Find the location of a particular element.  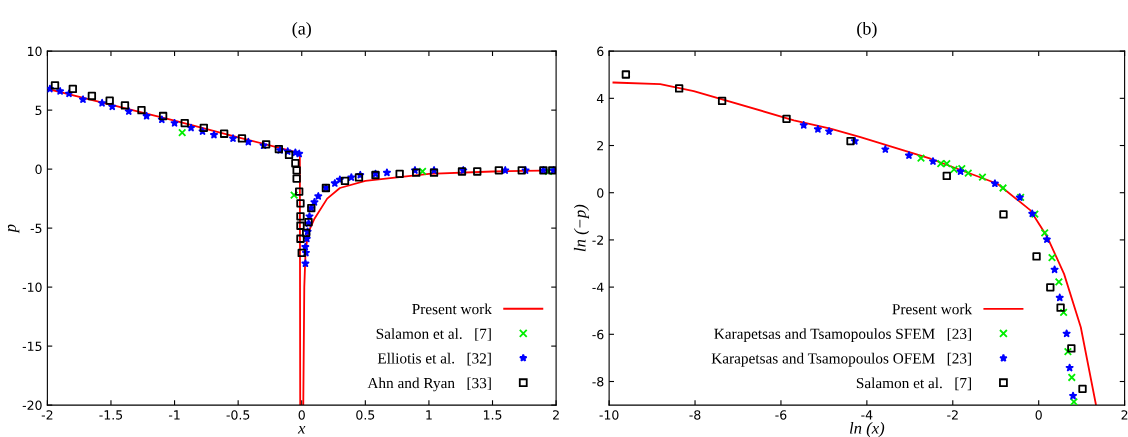

x-tick-label: 0.5 is located at coordinates (365, 415).